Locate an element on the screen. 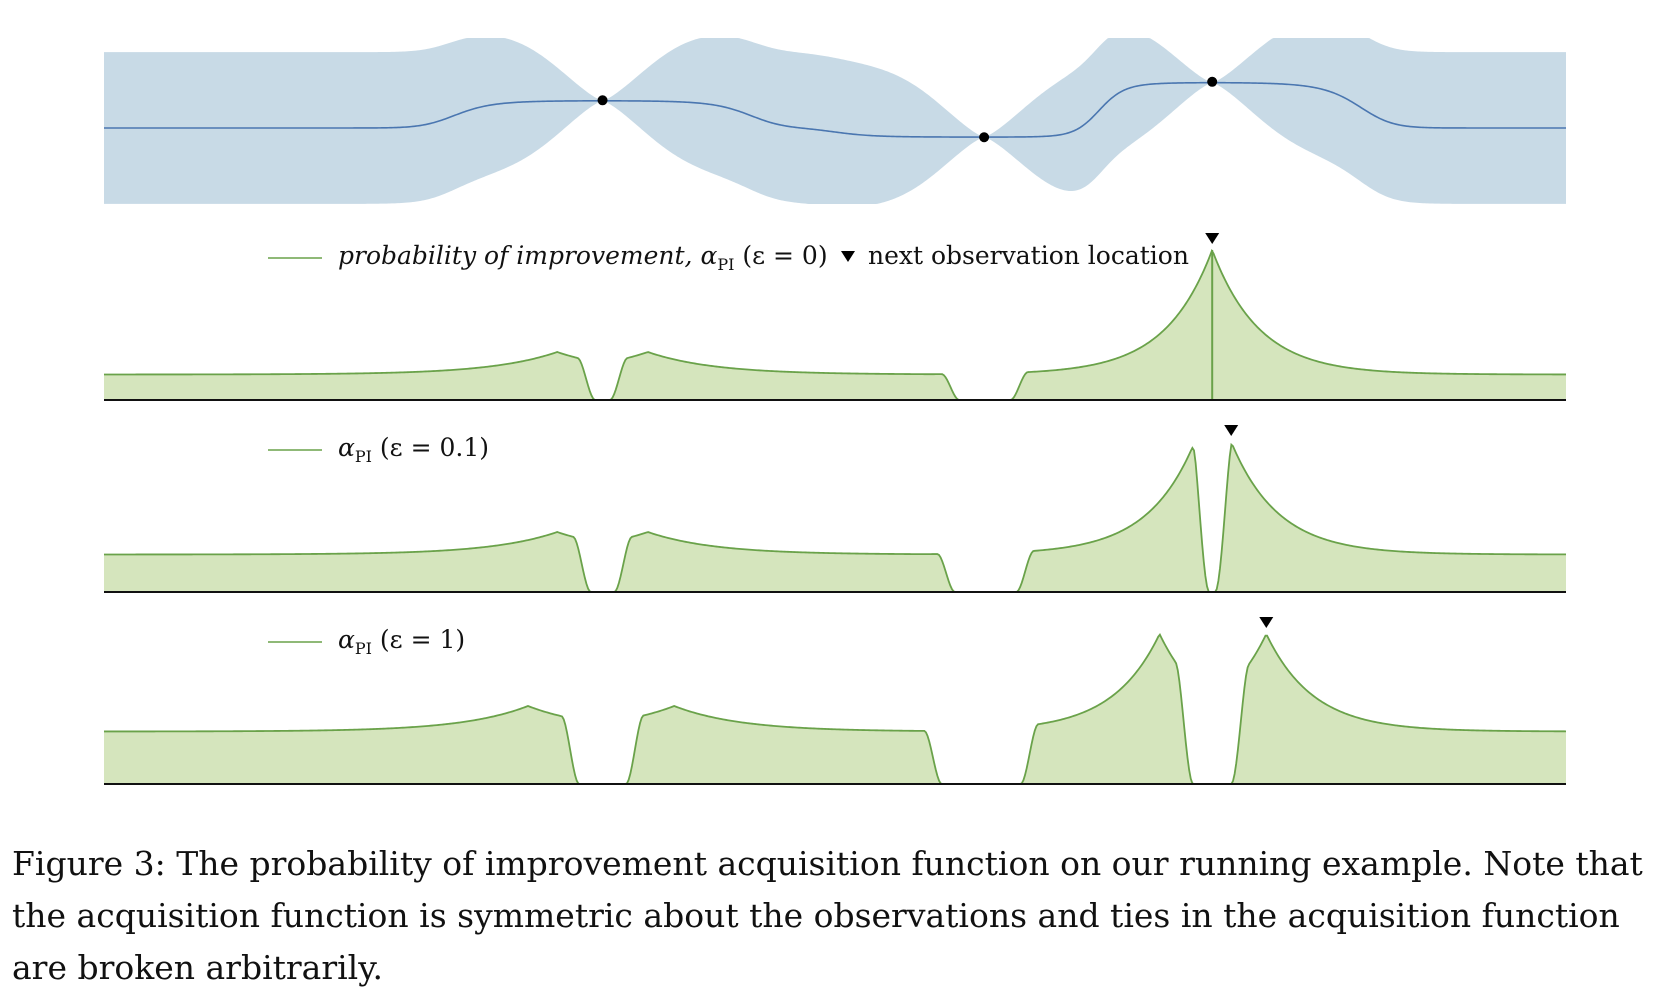 The width and height of the screenshot is (1674, 1008). pi-eps-1-panel: αPI (ε = 1) is located at coordinates (835, 701).